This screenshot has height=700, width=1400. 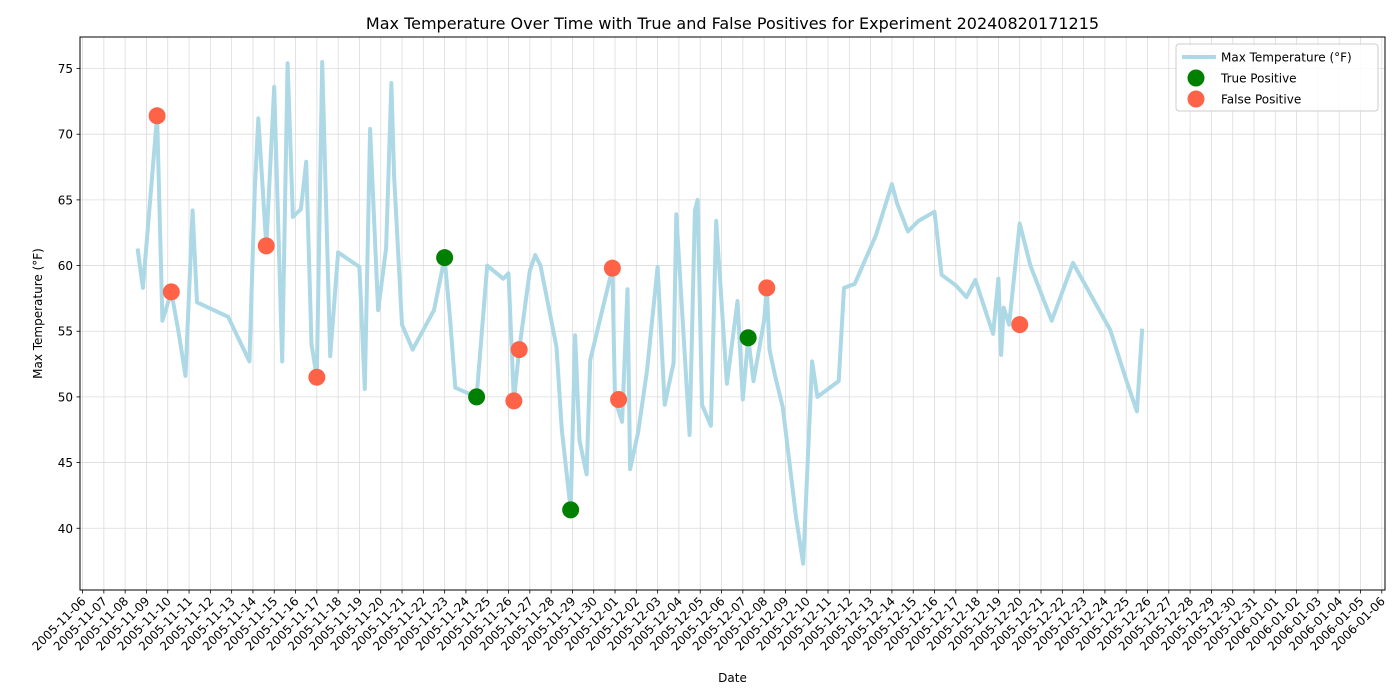 What do you see at coordinates (1258, 79) in the screenshot?
I see `legend-label-true-positive: True Positive` at bounding box center [1258, 79].